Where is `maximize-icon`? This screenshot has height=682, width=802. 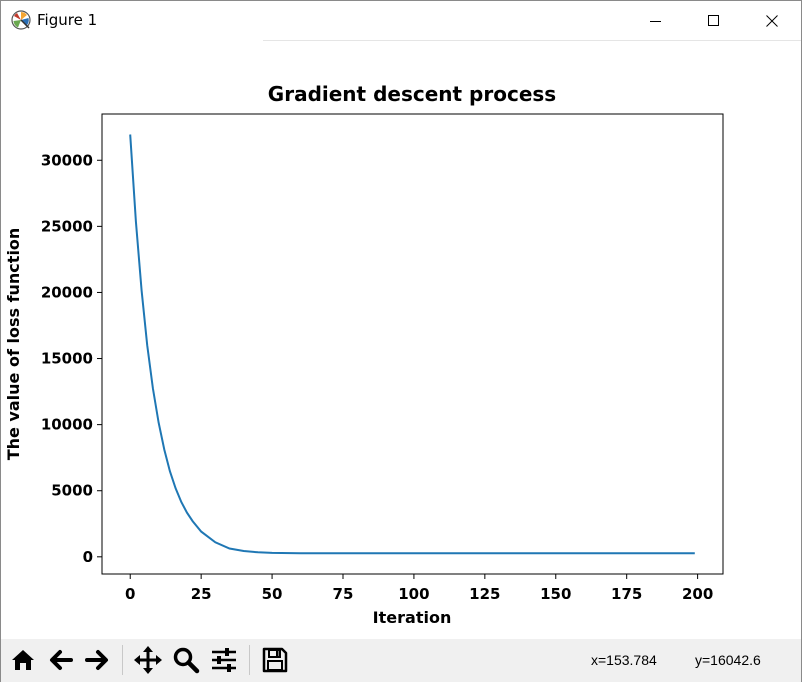 maximize-icon is located at coordinates (713, 20).